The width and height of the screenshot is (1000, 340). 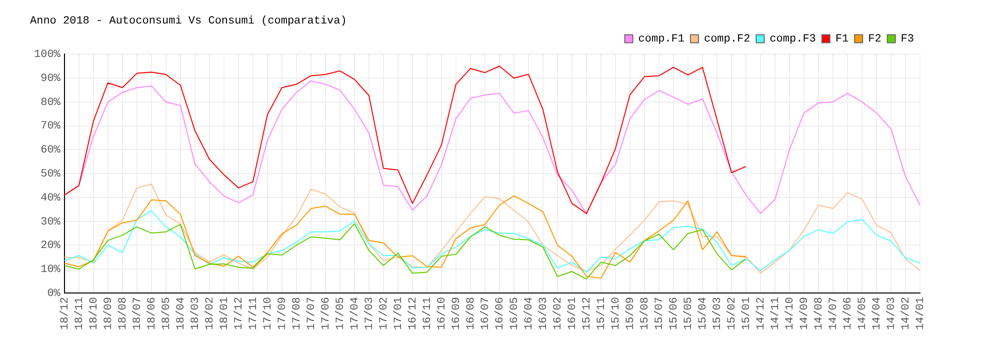 I want to click on x-tick-label: 15/07, so click(x=660, y=313).